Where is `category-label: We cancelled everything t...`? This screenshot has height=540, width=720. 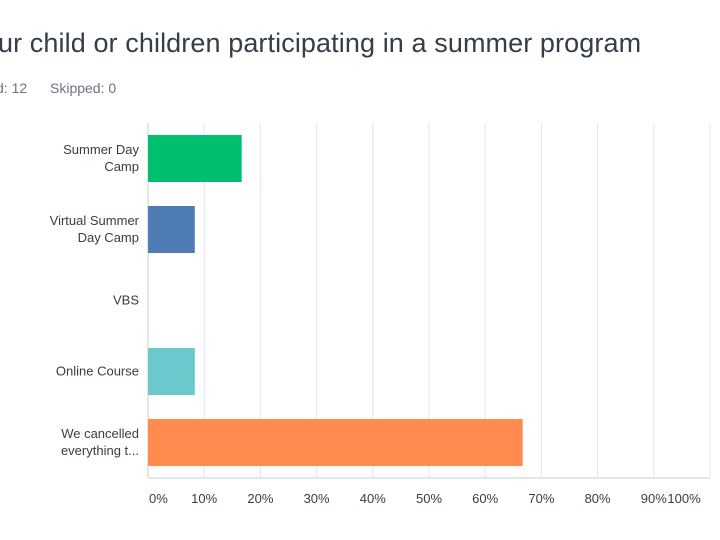
category-label: We cancelled everything t... is located at coordinates (100, 442).